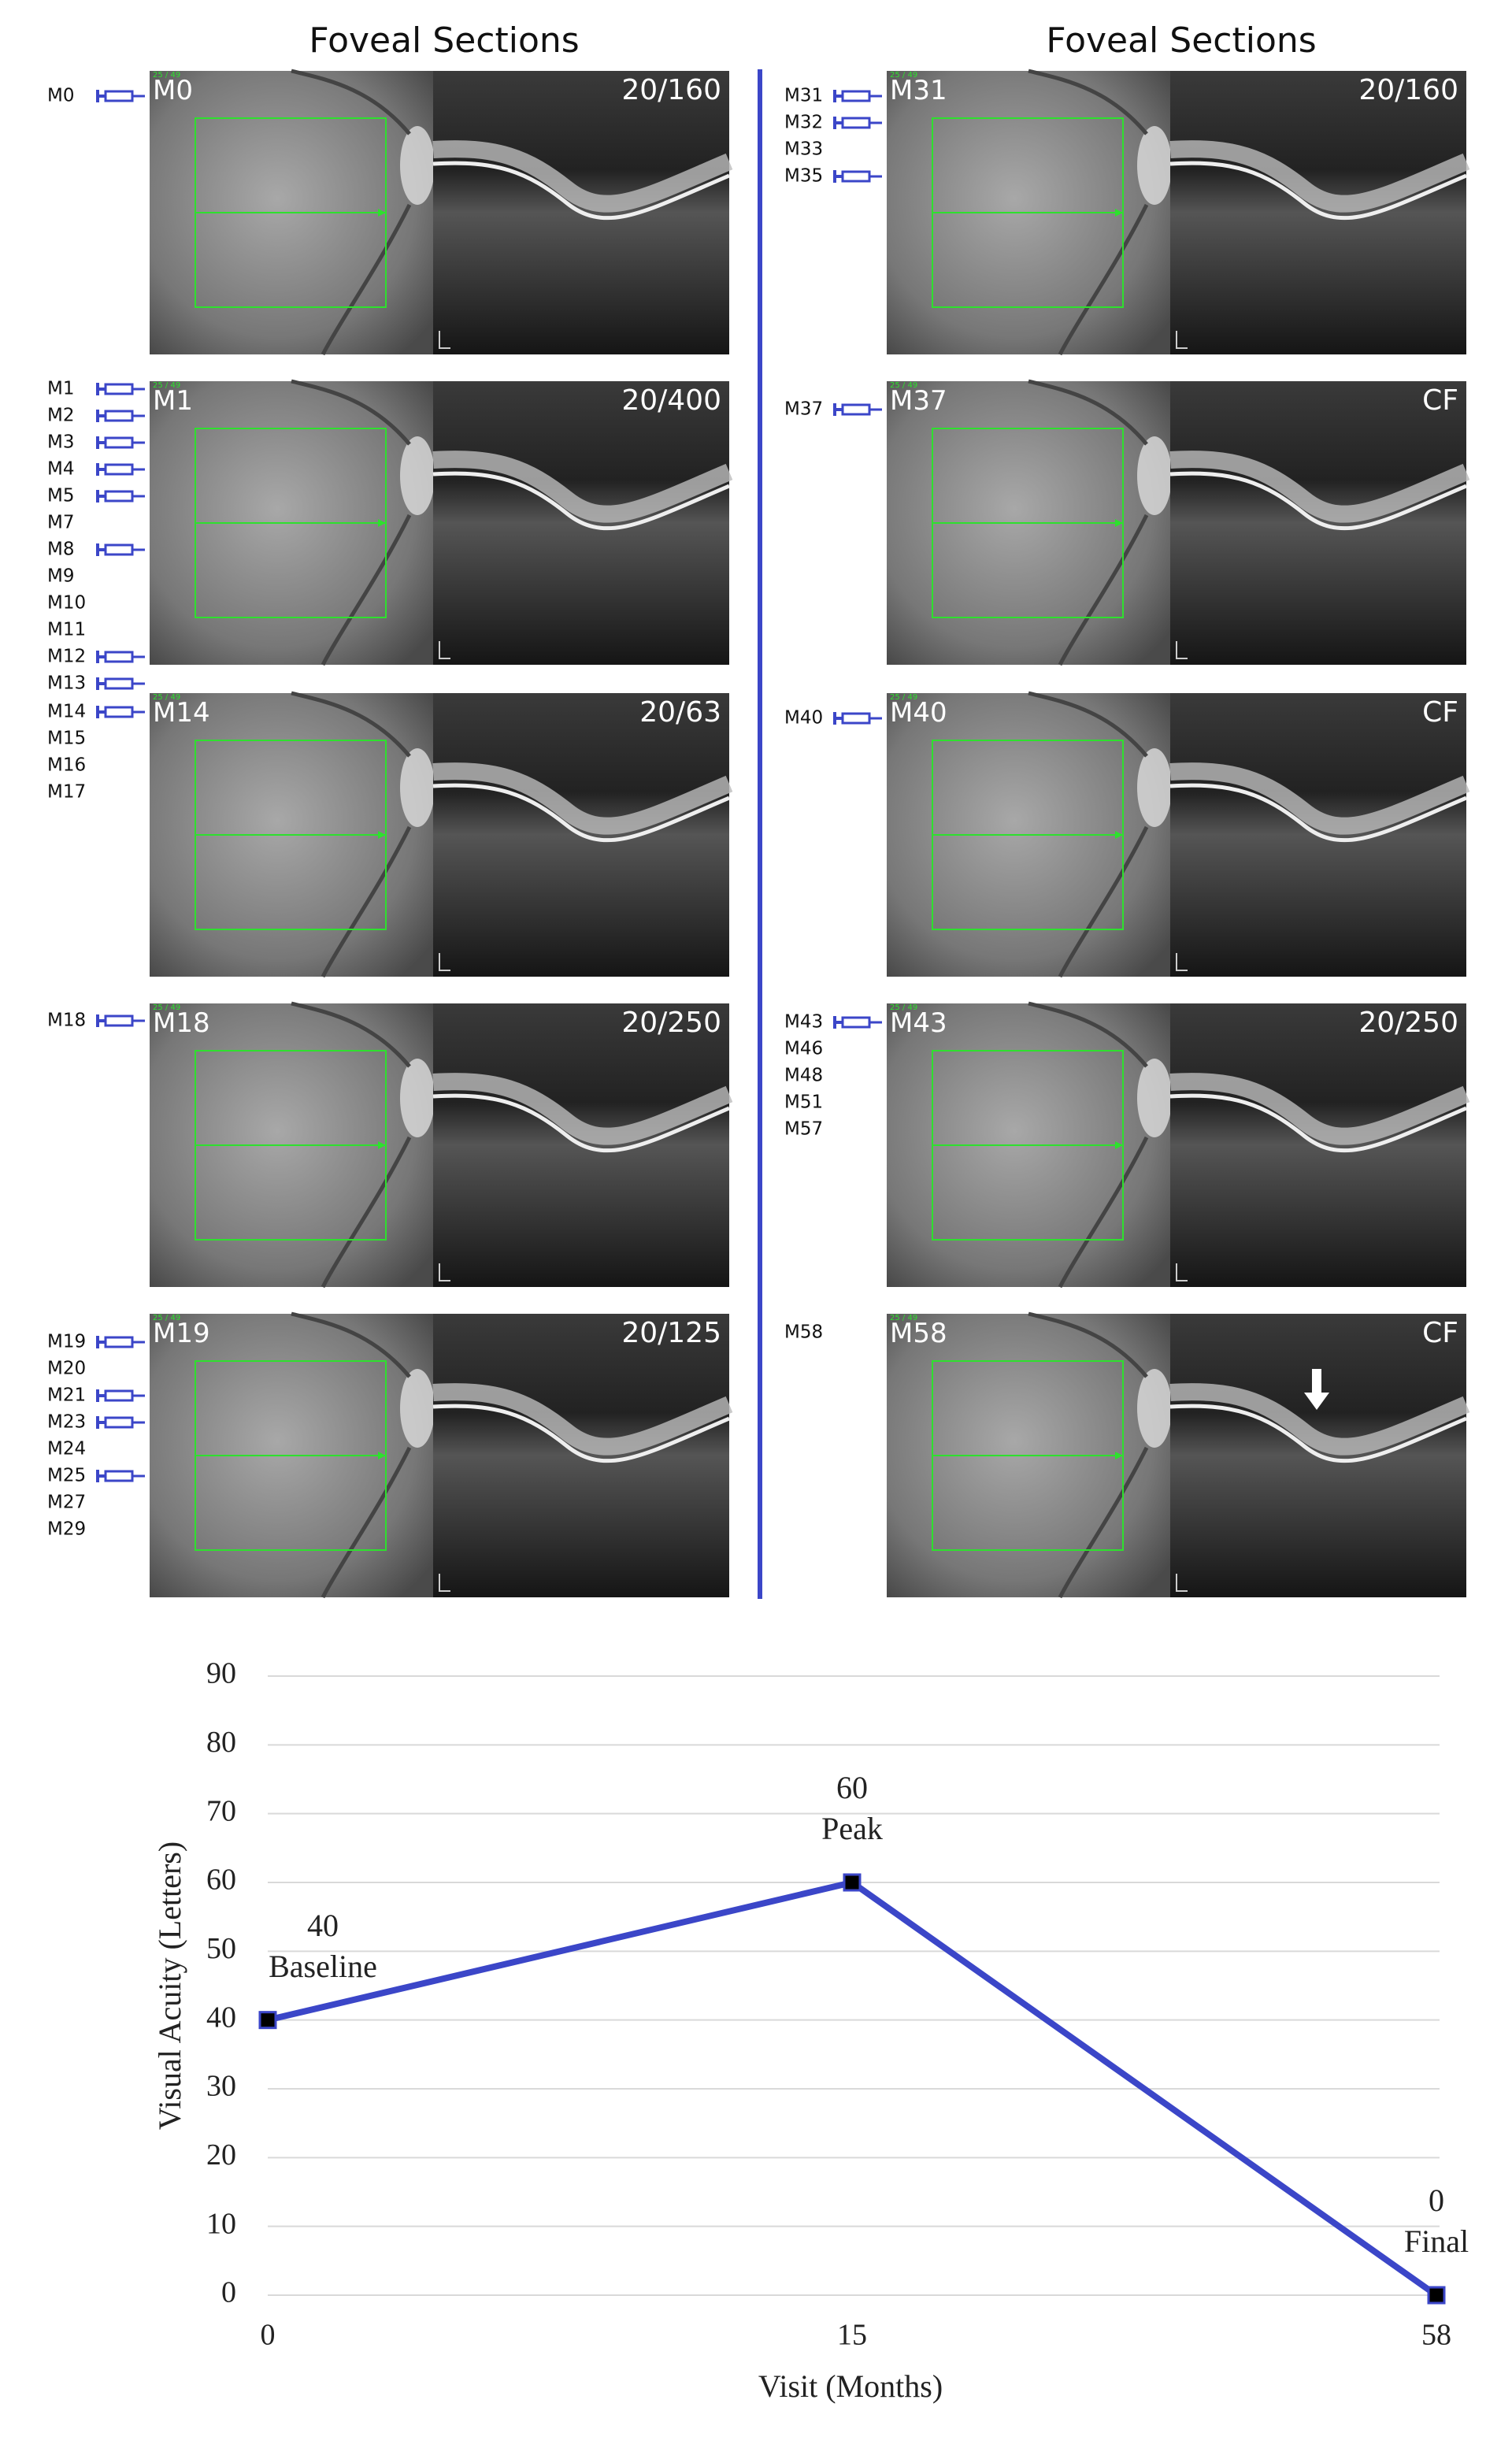  I want to click on visit-month: M9, so click(60, 576).